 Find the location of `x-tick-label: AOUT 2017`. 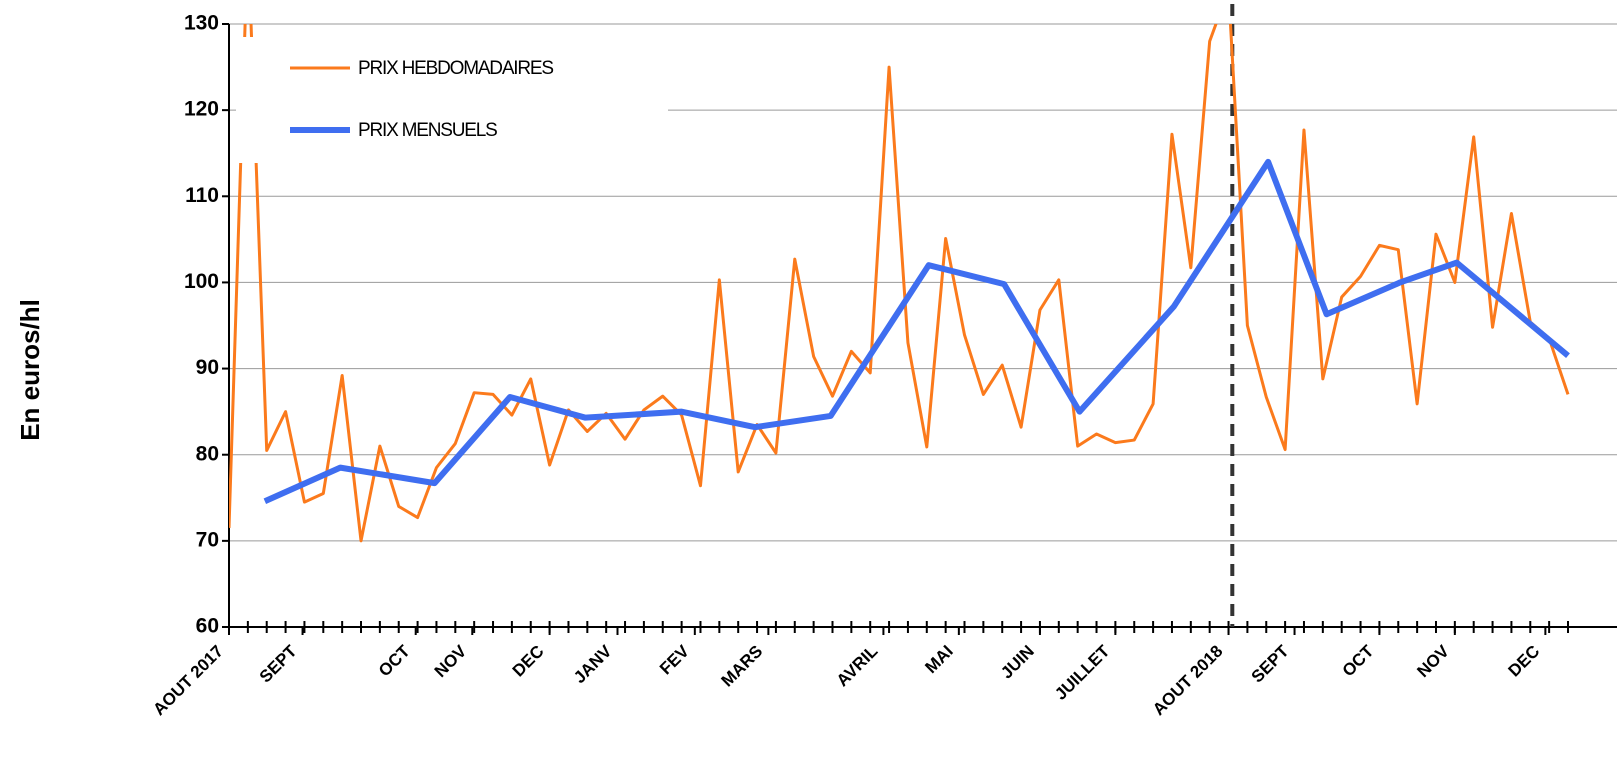

x-tick-label: AOUT 2017 is located at coordinates (188, 681).